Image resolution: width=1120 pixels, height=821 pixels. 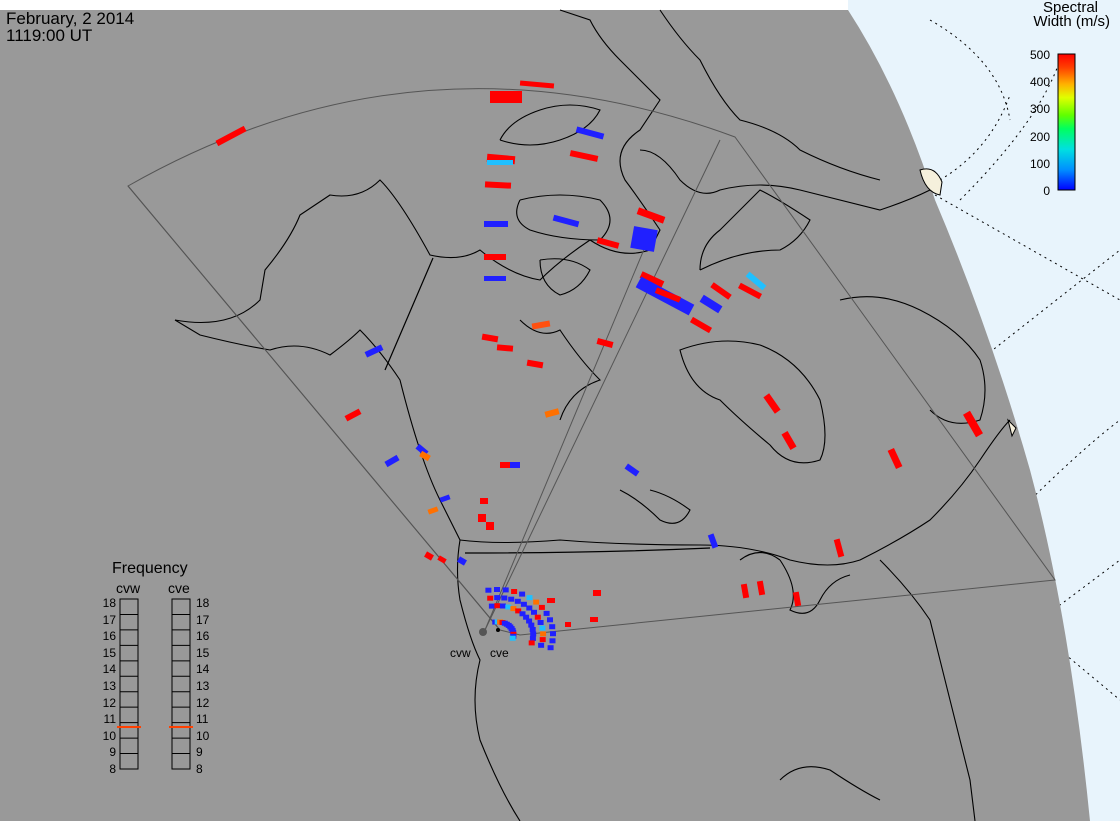 What do you see at coordinates (1046, 191) in the screenshot?
I see `colorbar-tick-label: 0` at bounding box center [1046, 191].